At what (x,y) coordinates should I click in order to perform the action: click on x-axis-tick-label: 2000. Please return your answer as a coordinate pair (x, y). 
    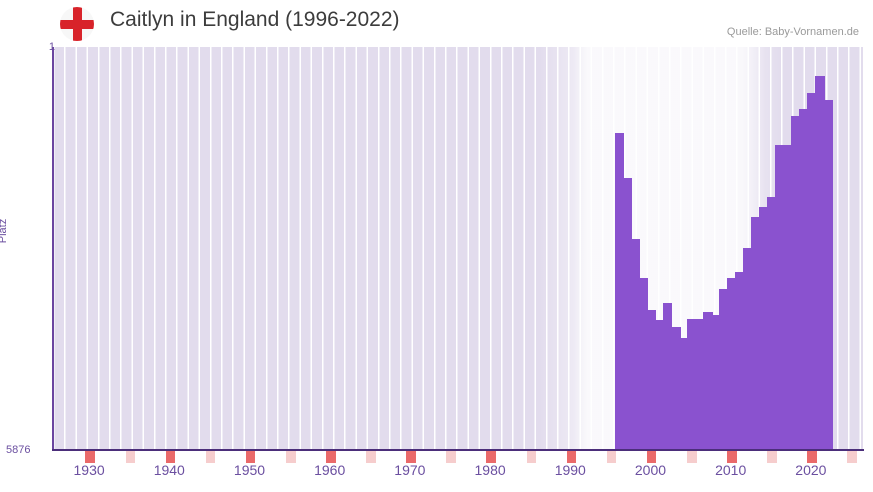
    Looking at the image, I should click on (650, 470).